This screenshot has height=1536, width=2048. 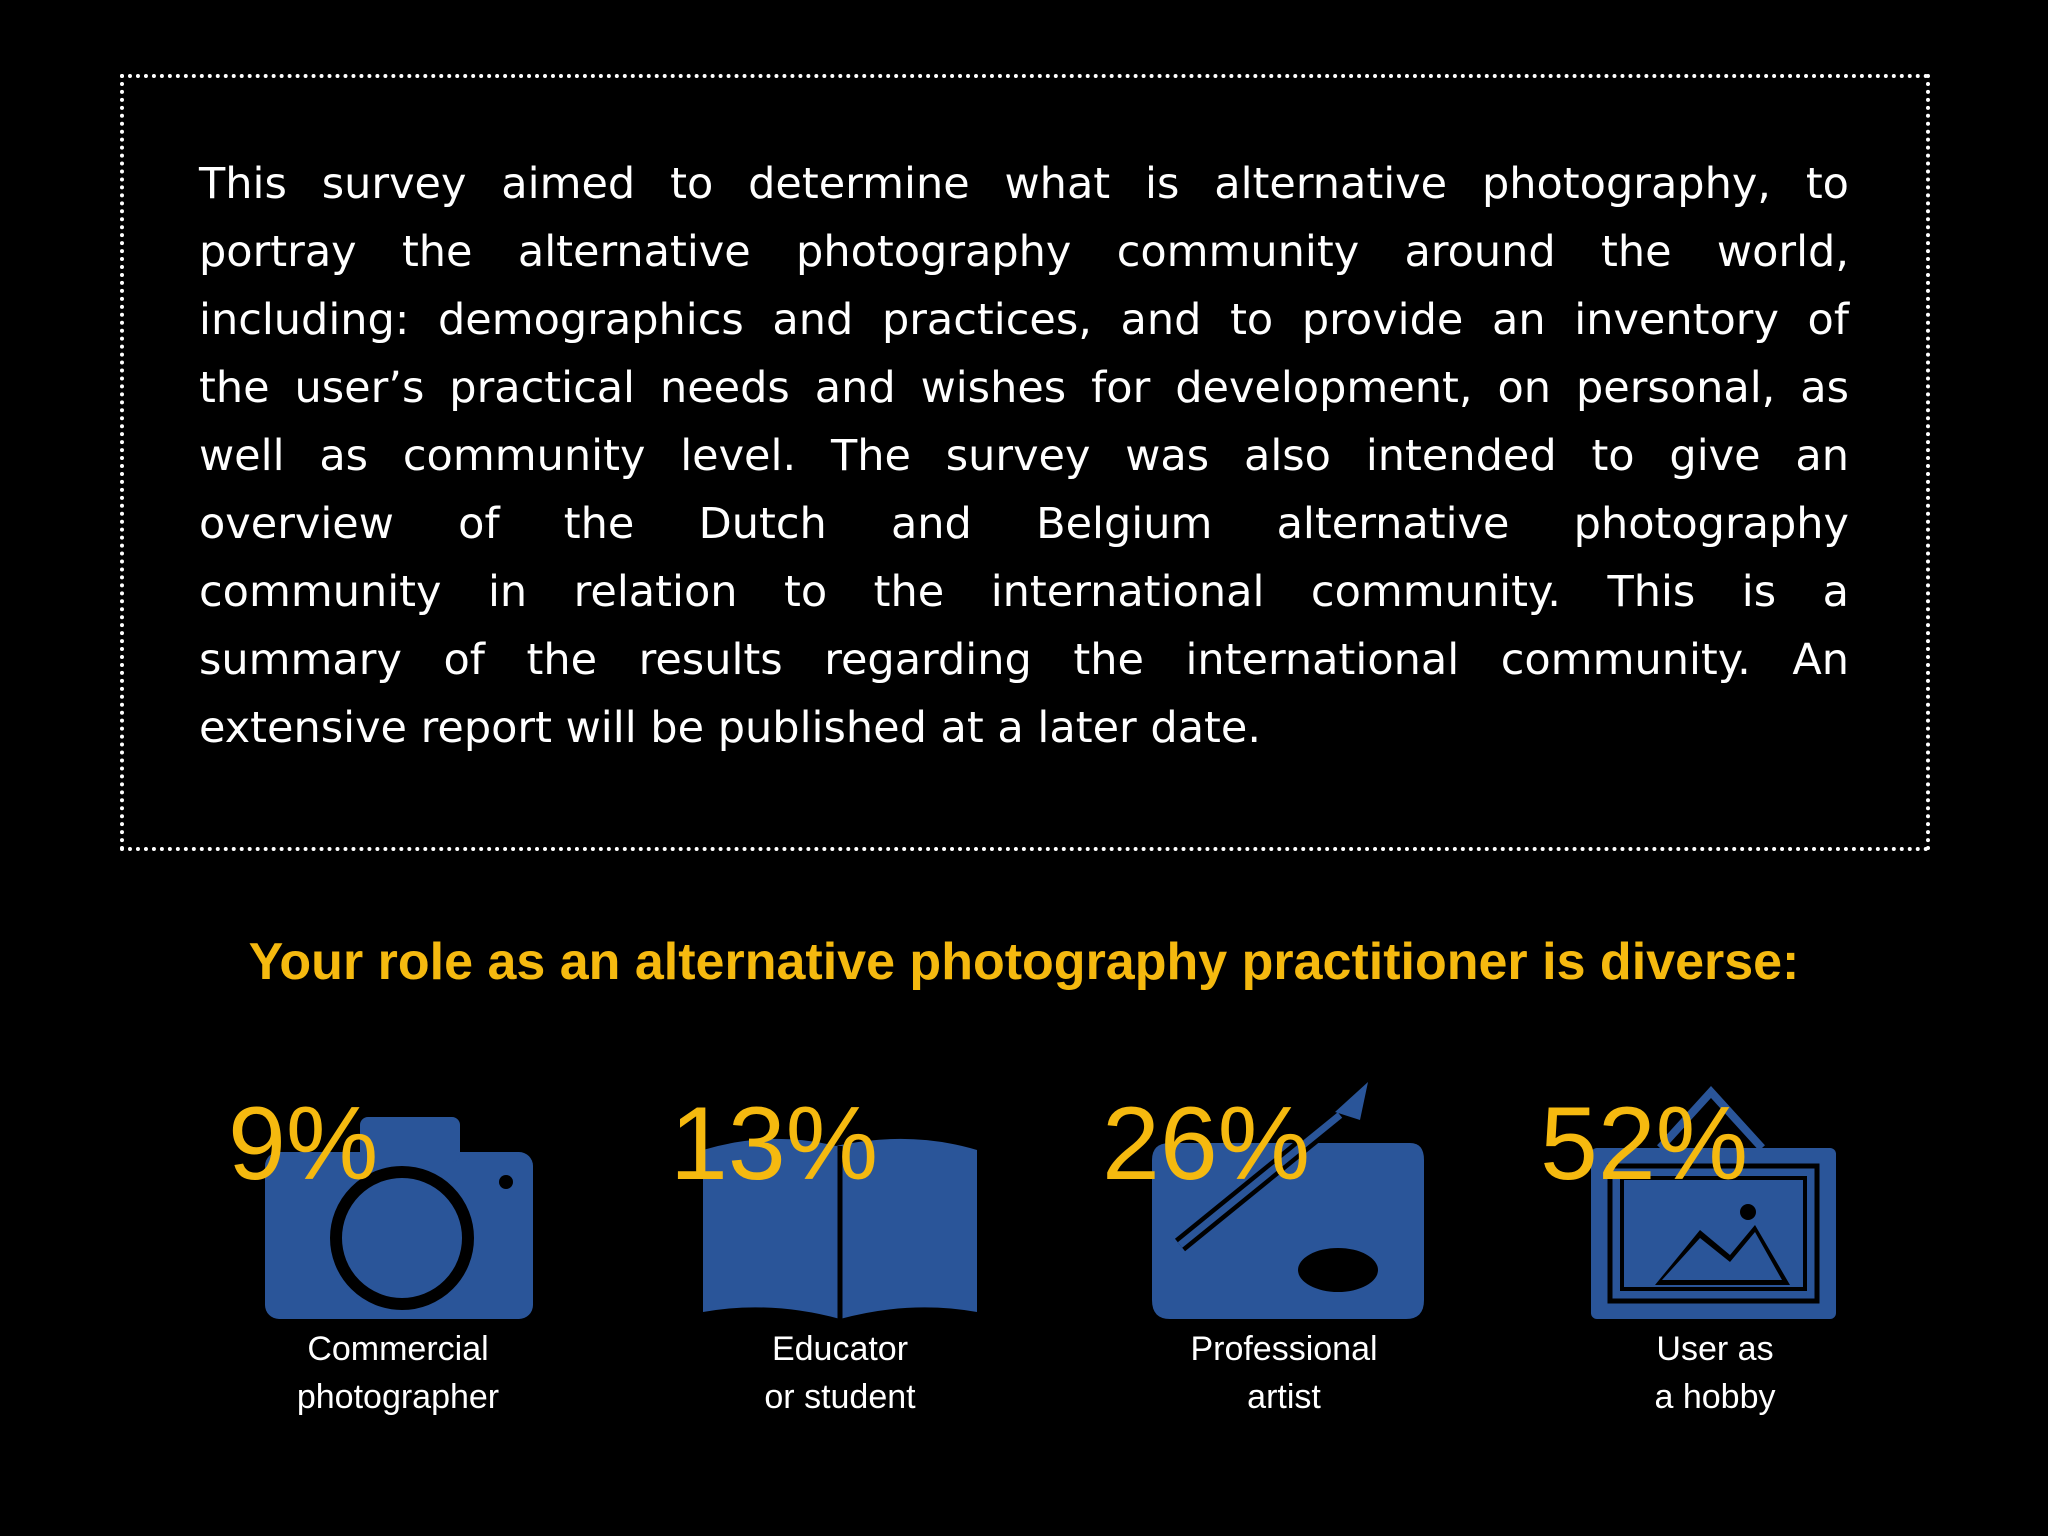 I want to click on role-label-line: photographer, so click(x=398, y=1397).